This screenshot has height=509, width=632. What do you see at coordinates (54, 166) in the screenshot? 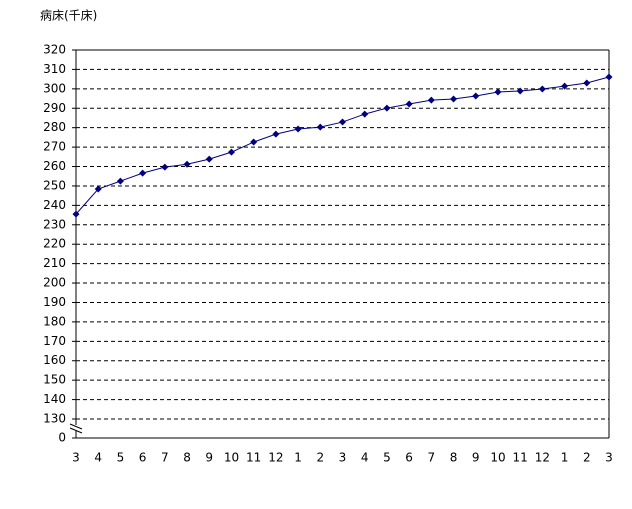
I see `y-tick-label: 260` at bounding box center [54, 166].